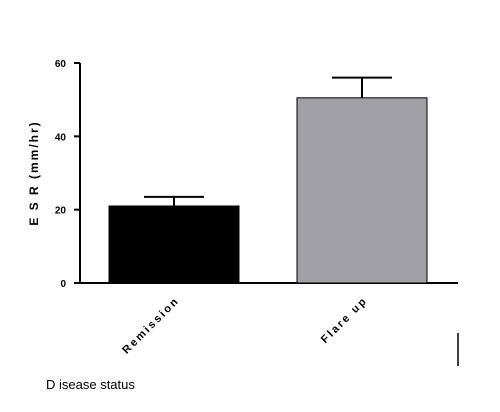 The height and width of the screenshot is (412, 500). What do you see at coordinates (61, 137) in the screenshot?
I see `y-tick-label: 40` at bounding box center [61, 137].